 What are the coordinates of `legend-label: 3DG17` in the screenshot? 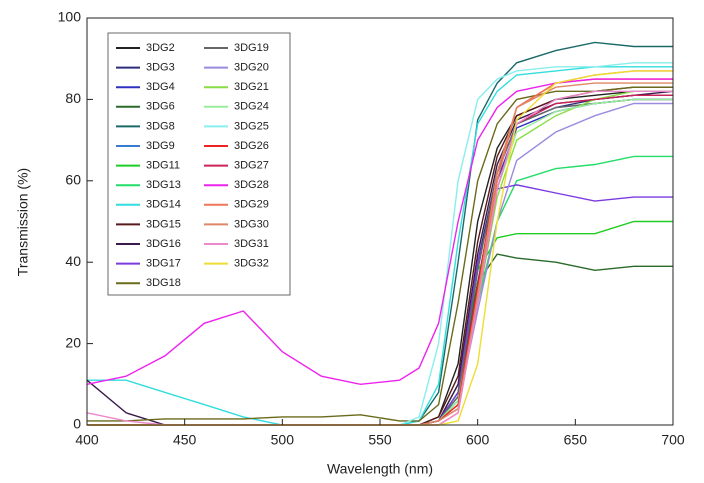 It's located at (163, 264).